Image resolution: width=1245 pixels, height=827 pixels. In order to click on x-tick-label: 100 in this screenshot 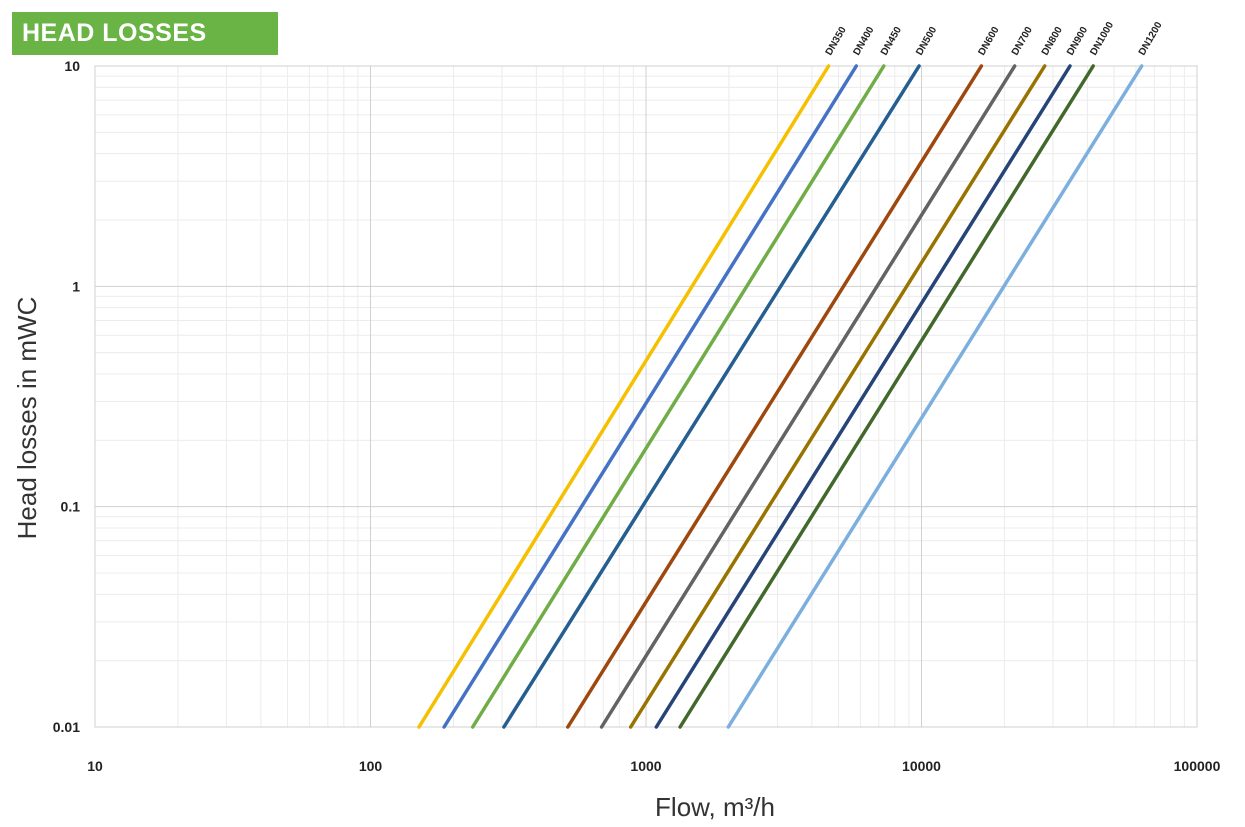, I will do `click(371, 766)`.